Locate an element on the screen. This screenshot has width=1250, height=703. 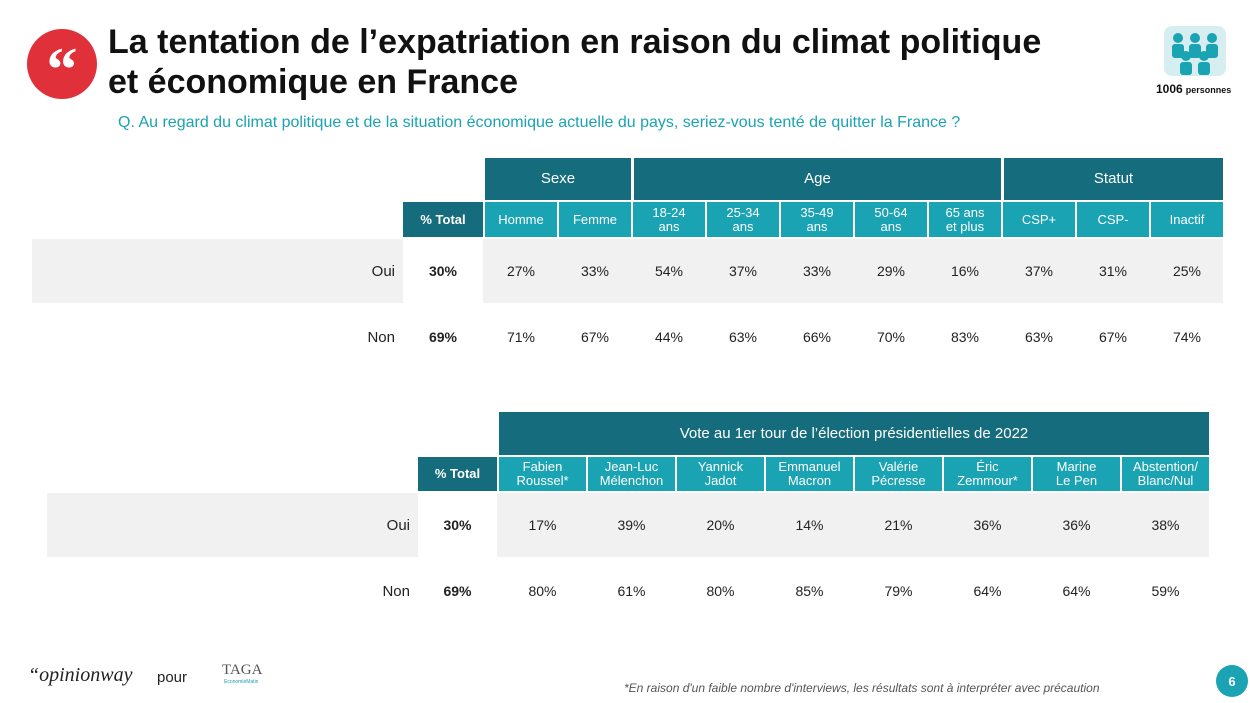
column-header: CSP- is located at coordinates (1113, 219).